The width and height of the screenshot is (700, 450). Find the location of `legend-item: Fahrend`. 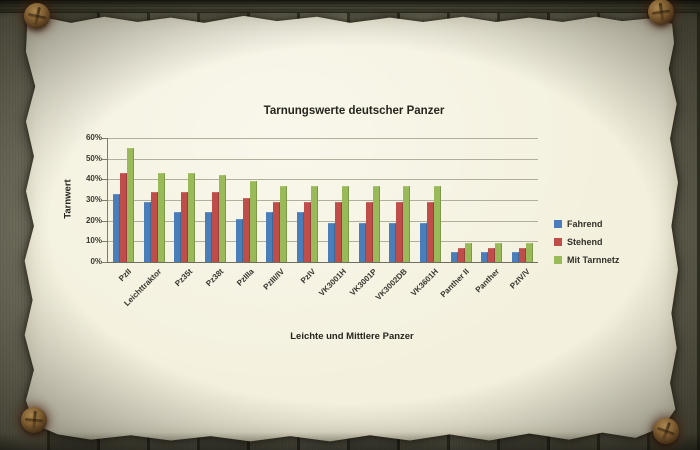

legend-item: Fahrend is located at coordinates (586, 224).